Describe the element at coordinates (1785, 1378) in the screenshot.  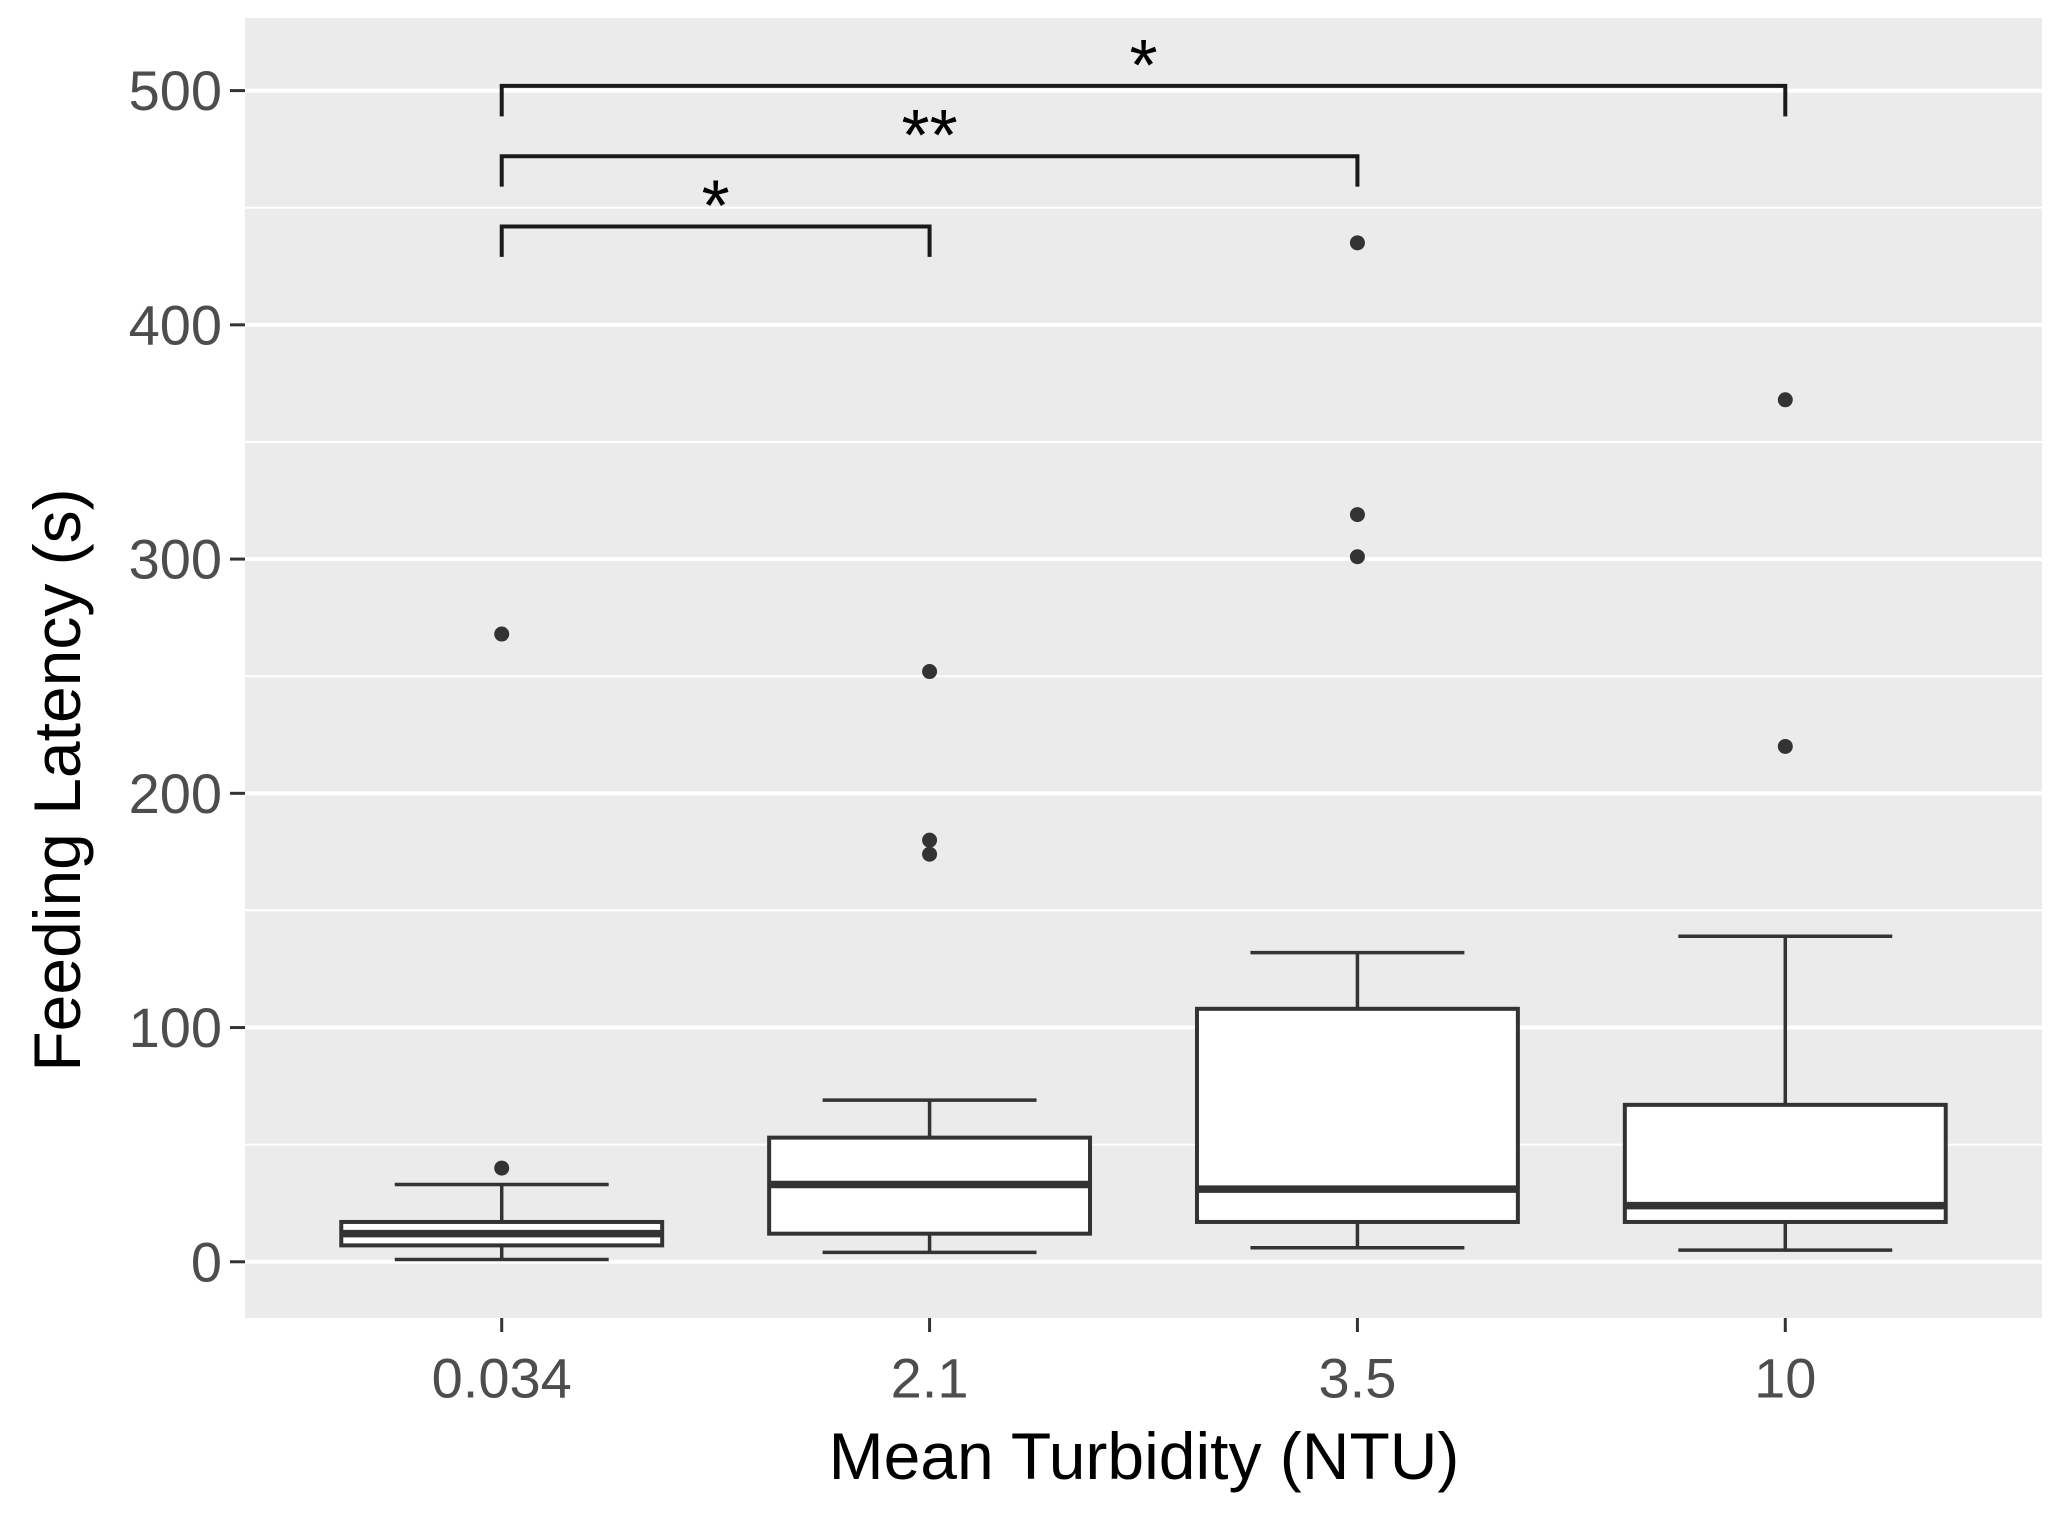
I see `x-tick-label: 10` at that location.